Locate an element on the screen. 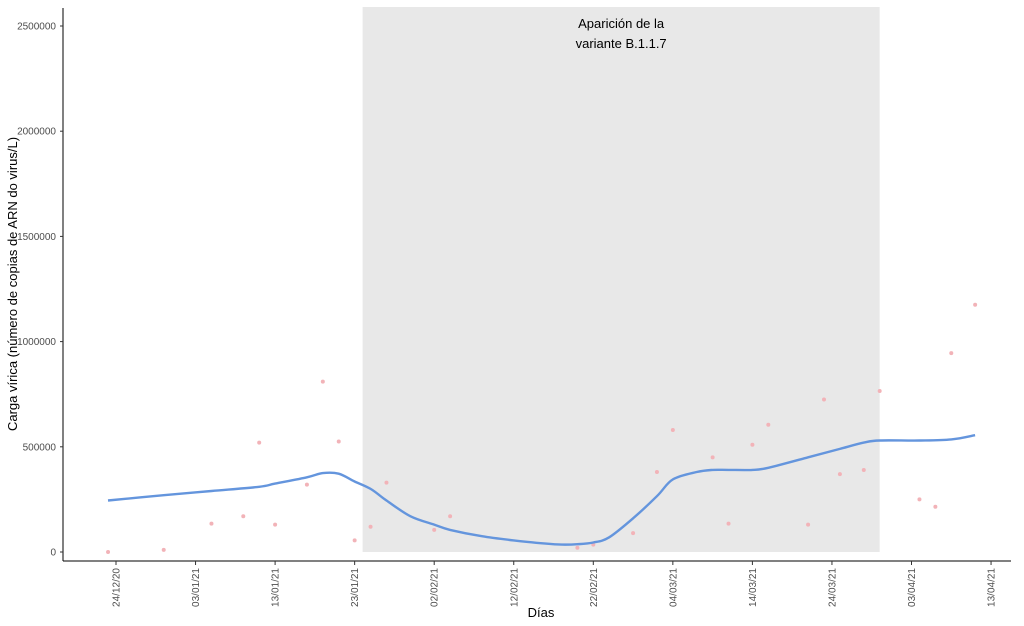 This screenshot has height=626, width=1024. x-tick-label: 24/12/20 is located at coordinates (117, 587).